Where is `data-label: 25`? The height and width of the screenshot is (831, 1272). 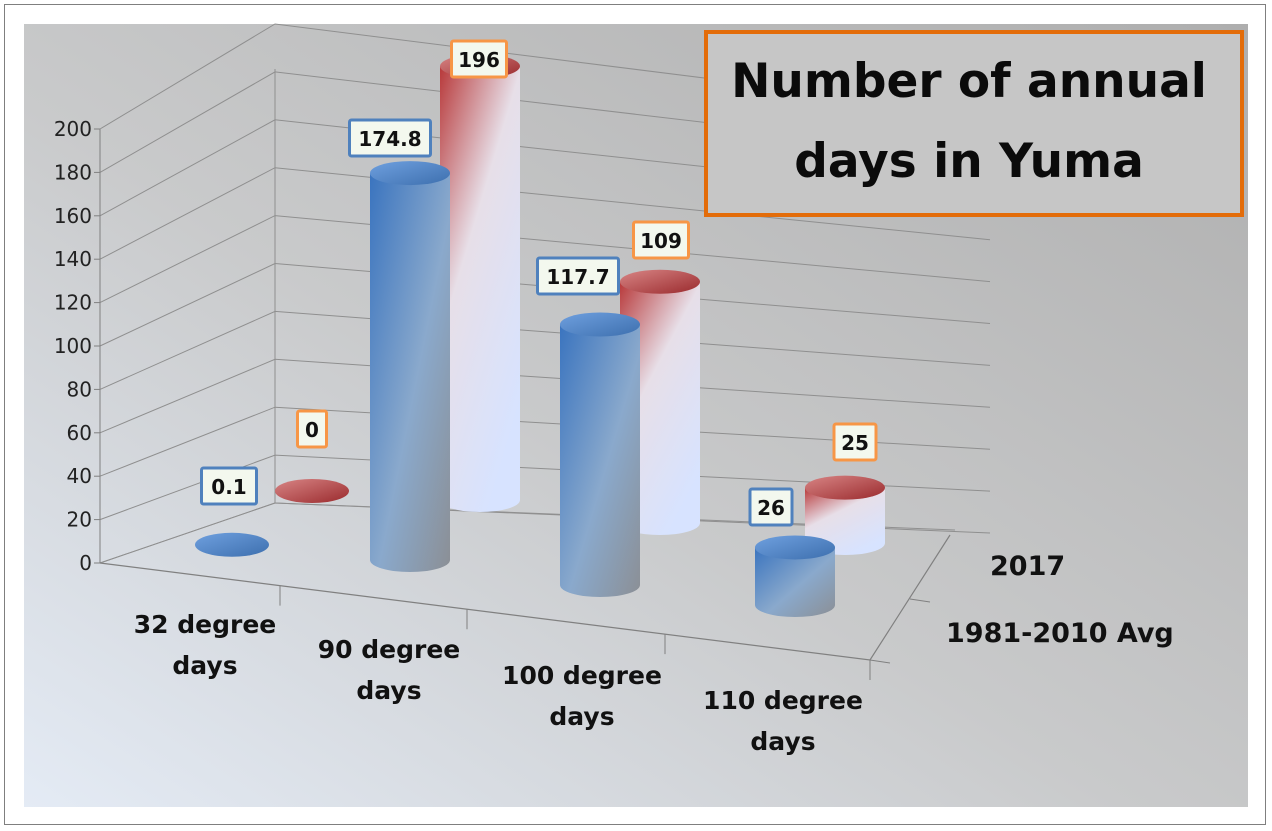 data-label: 25 is located at coordinates (855, 442).